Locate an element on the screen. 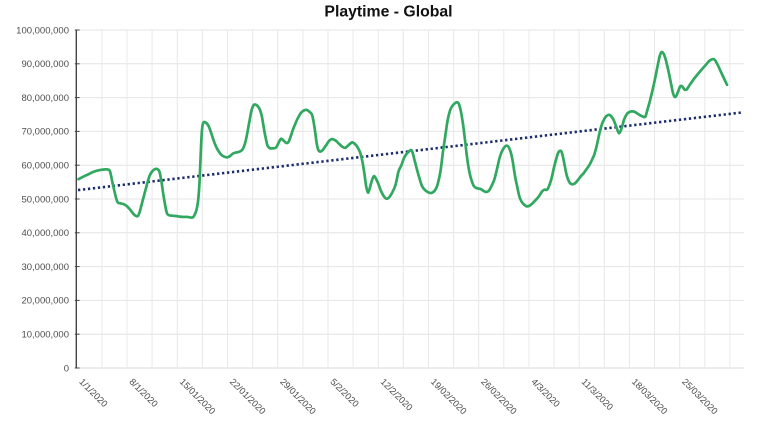  svg-text: 0 is located at coordinates (66, 368).